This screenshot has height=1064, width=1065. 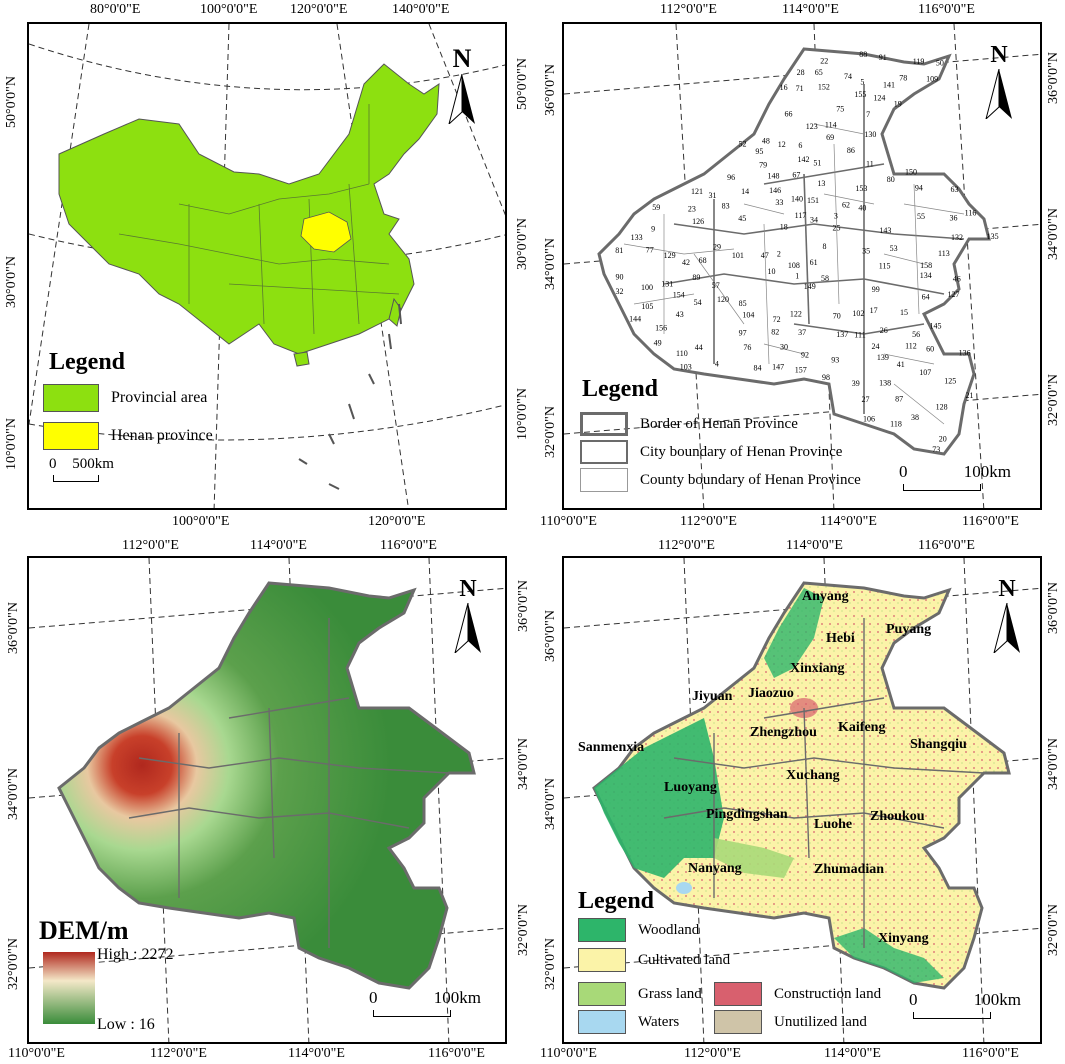 What do you see at coordinates (778, 367) in the screenshot?
I see `county-number-label: 147` at bounding box center [778, 367].